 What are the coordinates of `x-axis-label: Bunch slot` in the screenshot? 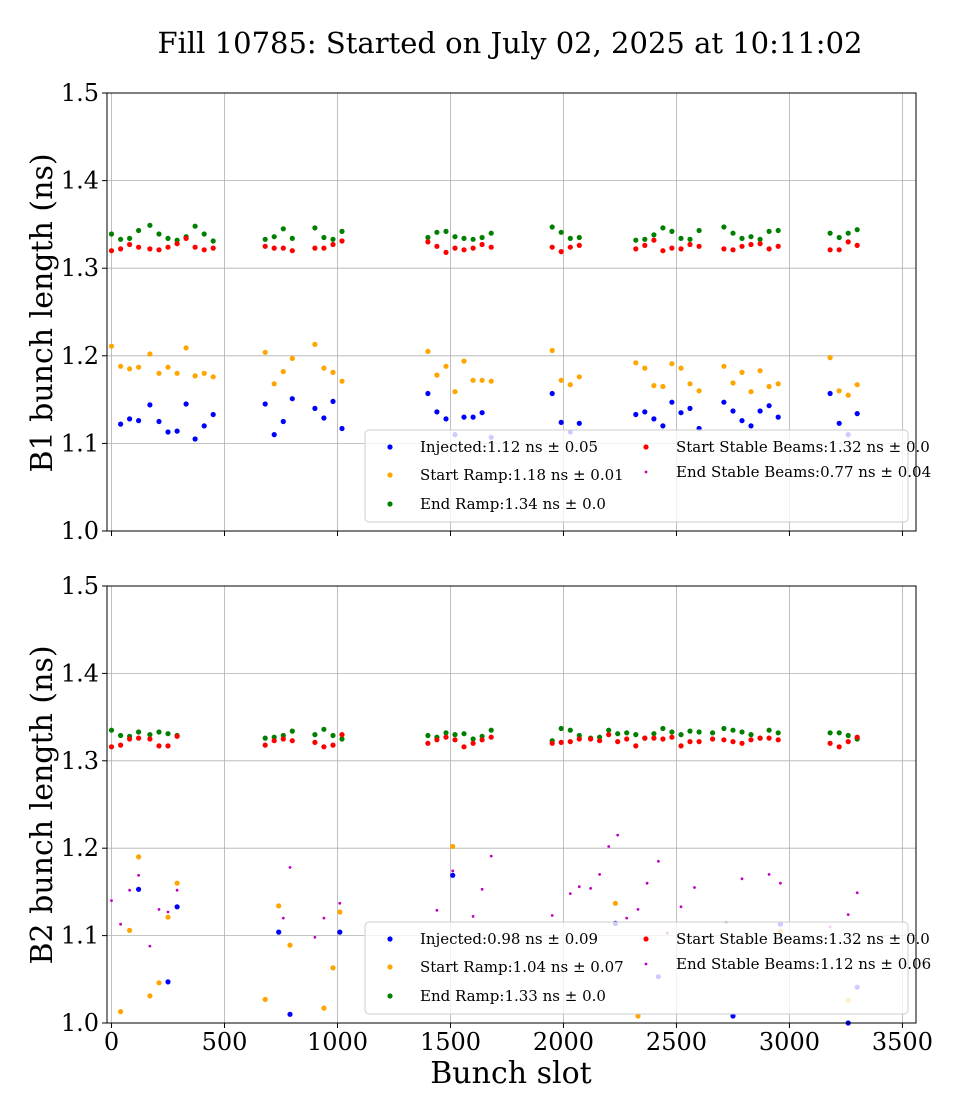 It's located at (510, 1073).